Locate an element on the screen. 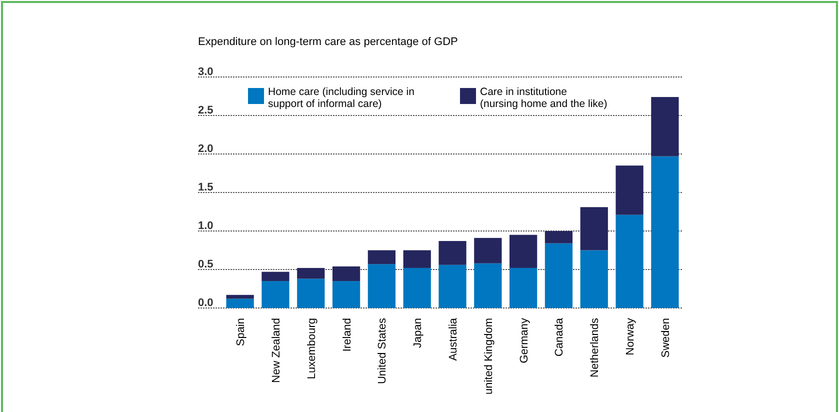  x-tick-label: Norway is located at coordinates (630, 337).